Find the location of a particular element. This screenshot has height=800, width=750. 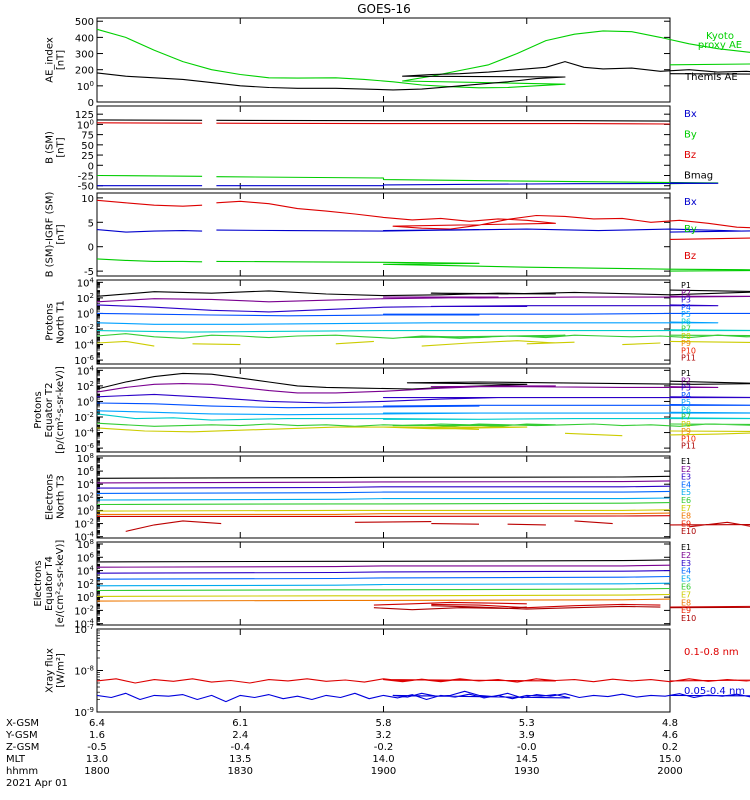

legend-entry: Themis AE is located at coordinates (711, 77).